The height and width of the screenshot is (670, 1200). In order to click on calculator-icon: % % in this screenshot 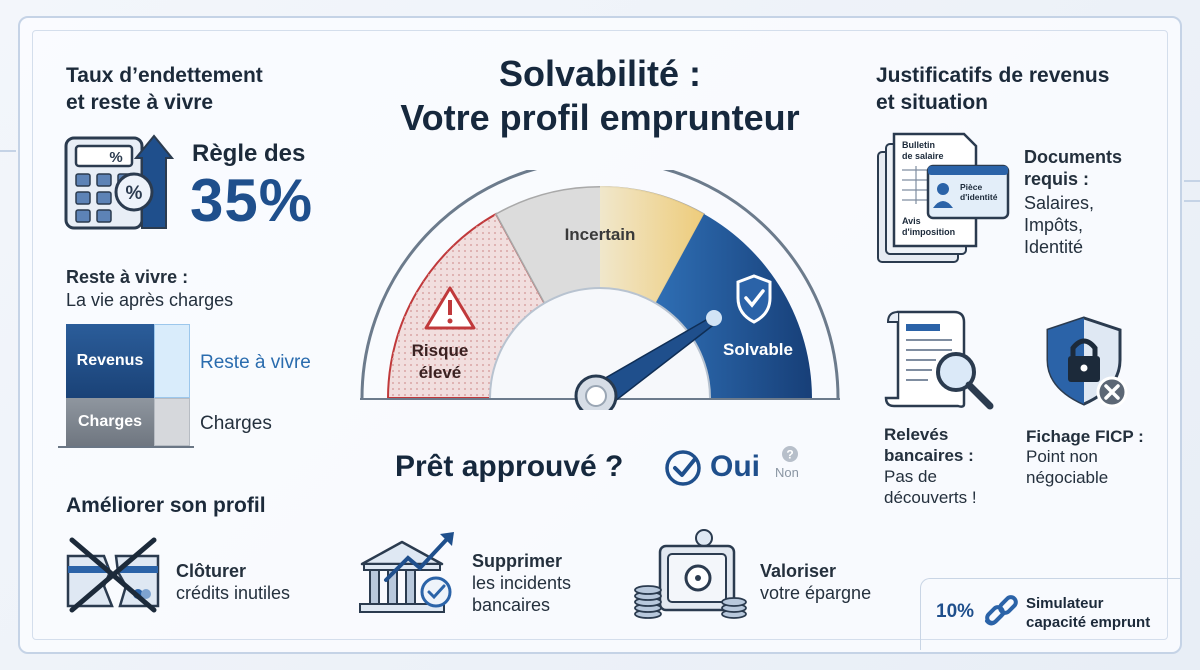, I will do `click(119, 182)`.